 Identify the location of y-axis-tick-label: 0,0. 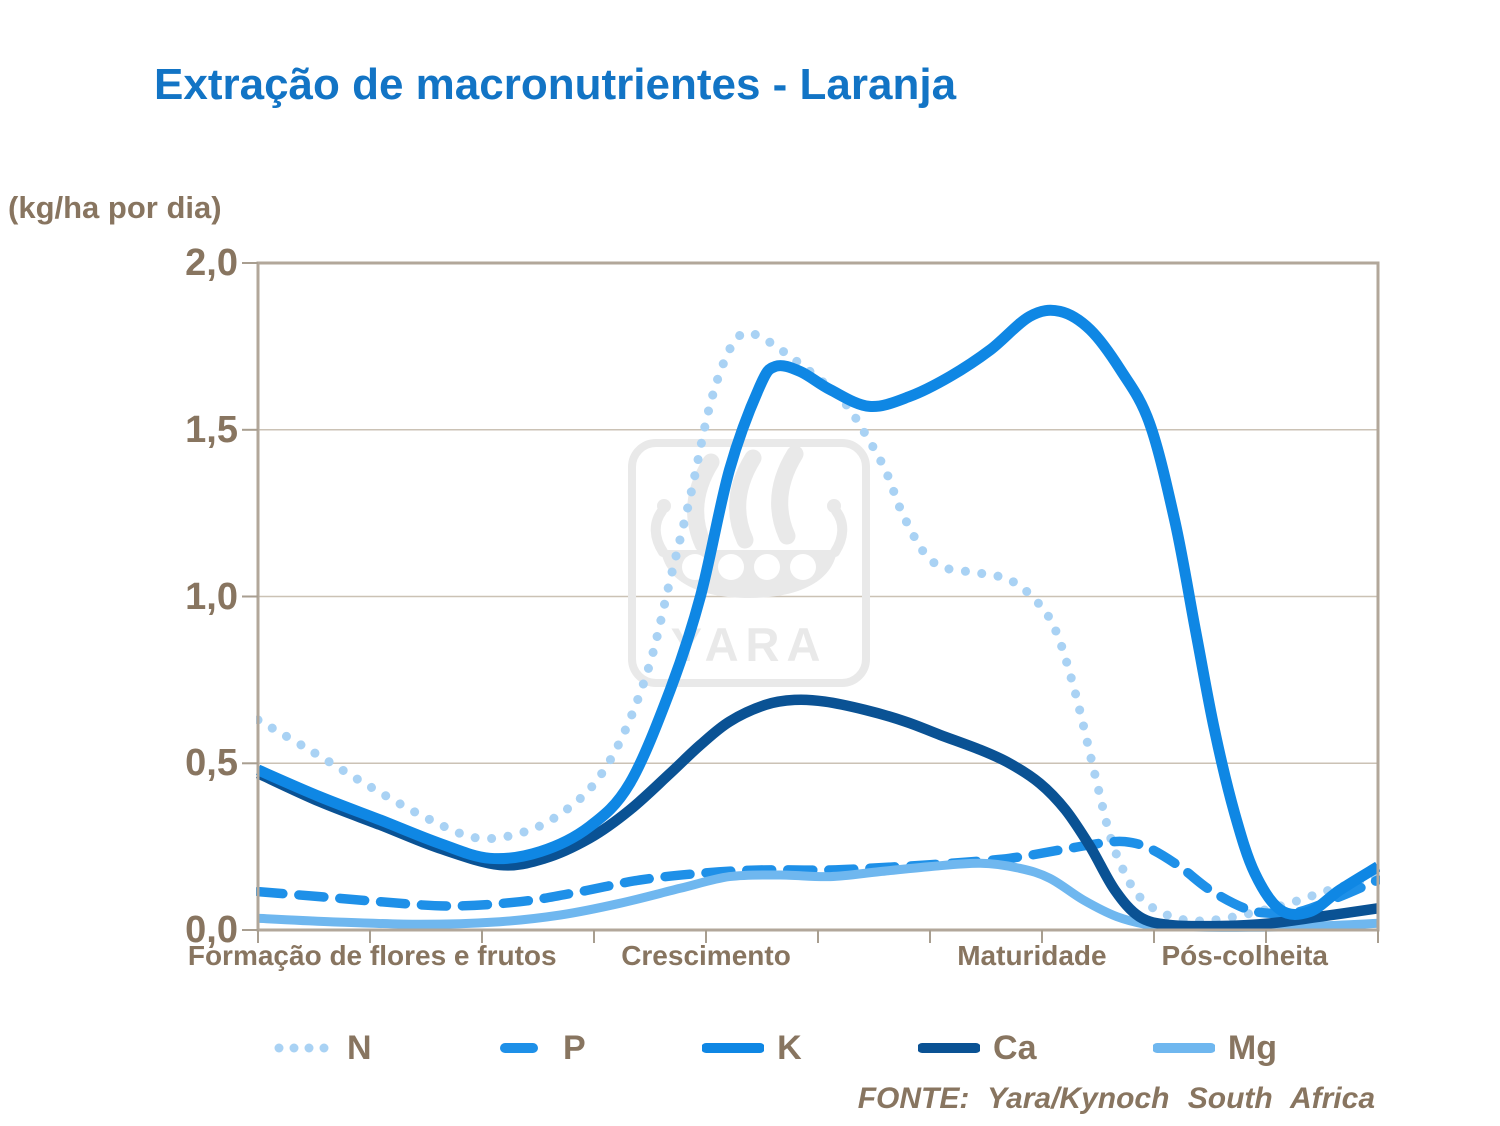
(211, 930).